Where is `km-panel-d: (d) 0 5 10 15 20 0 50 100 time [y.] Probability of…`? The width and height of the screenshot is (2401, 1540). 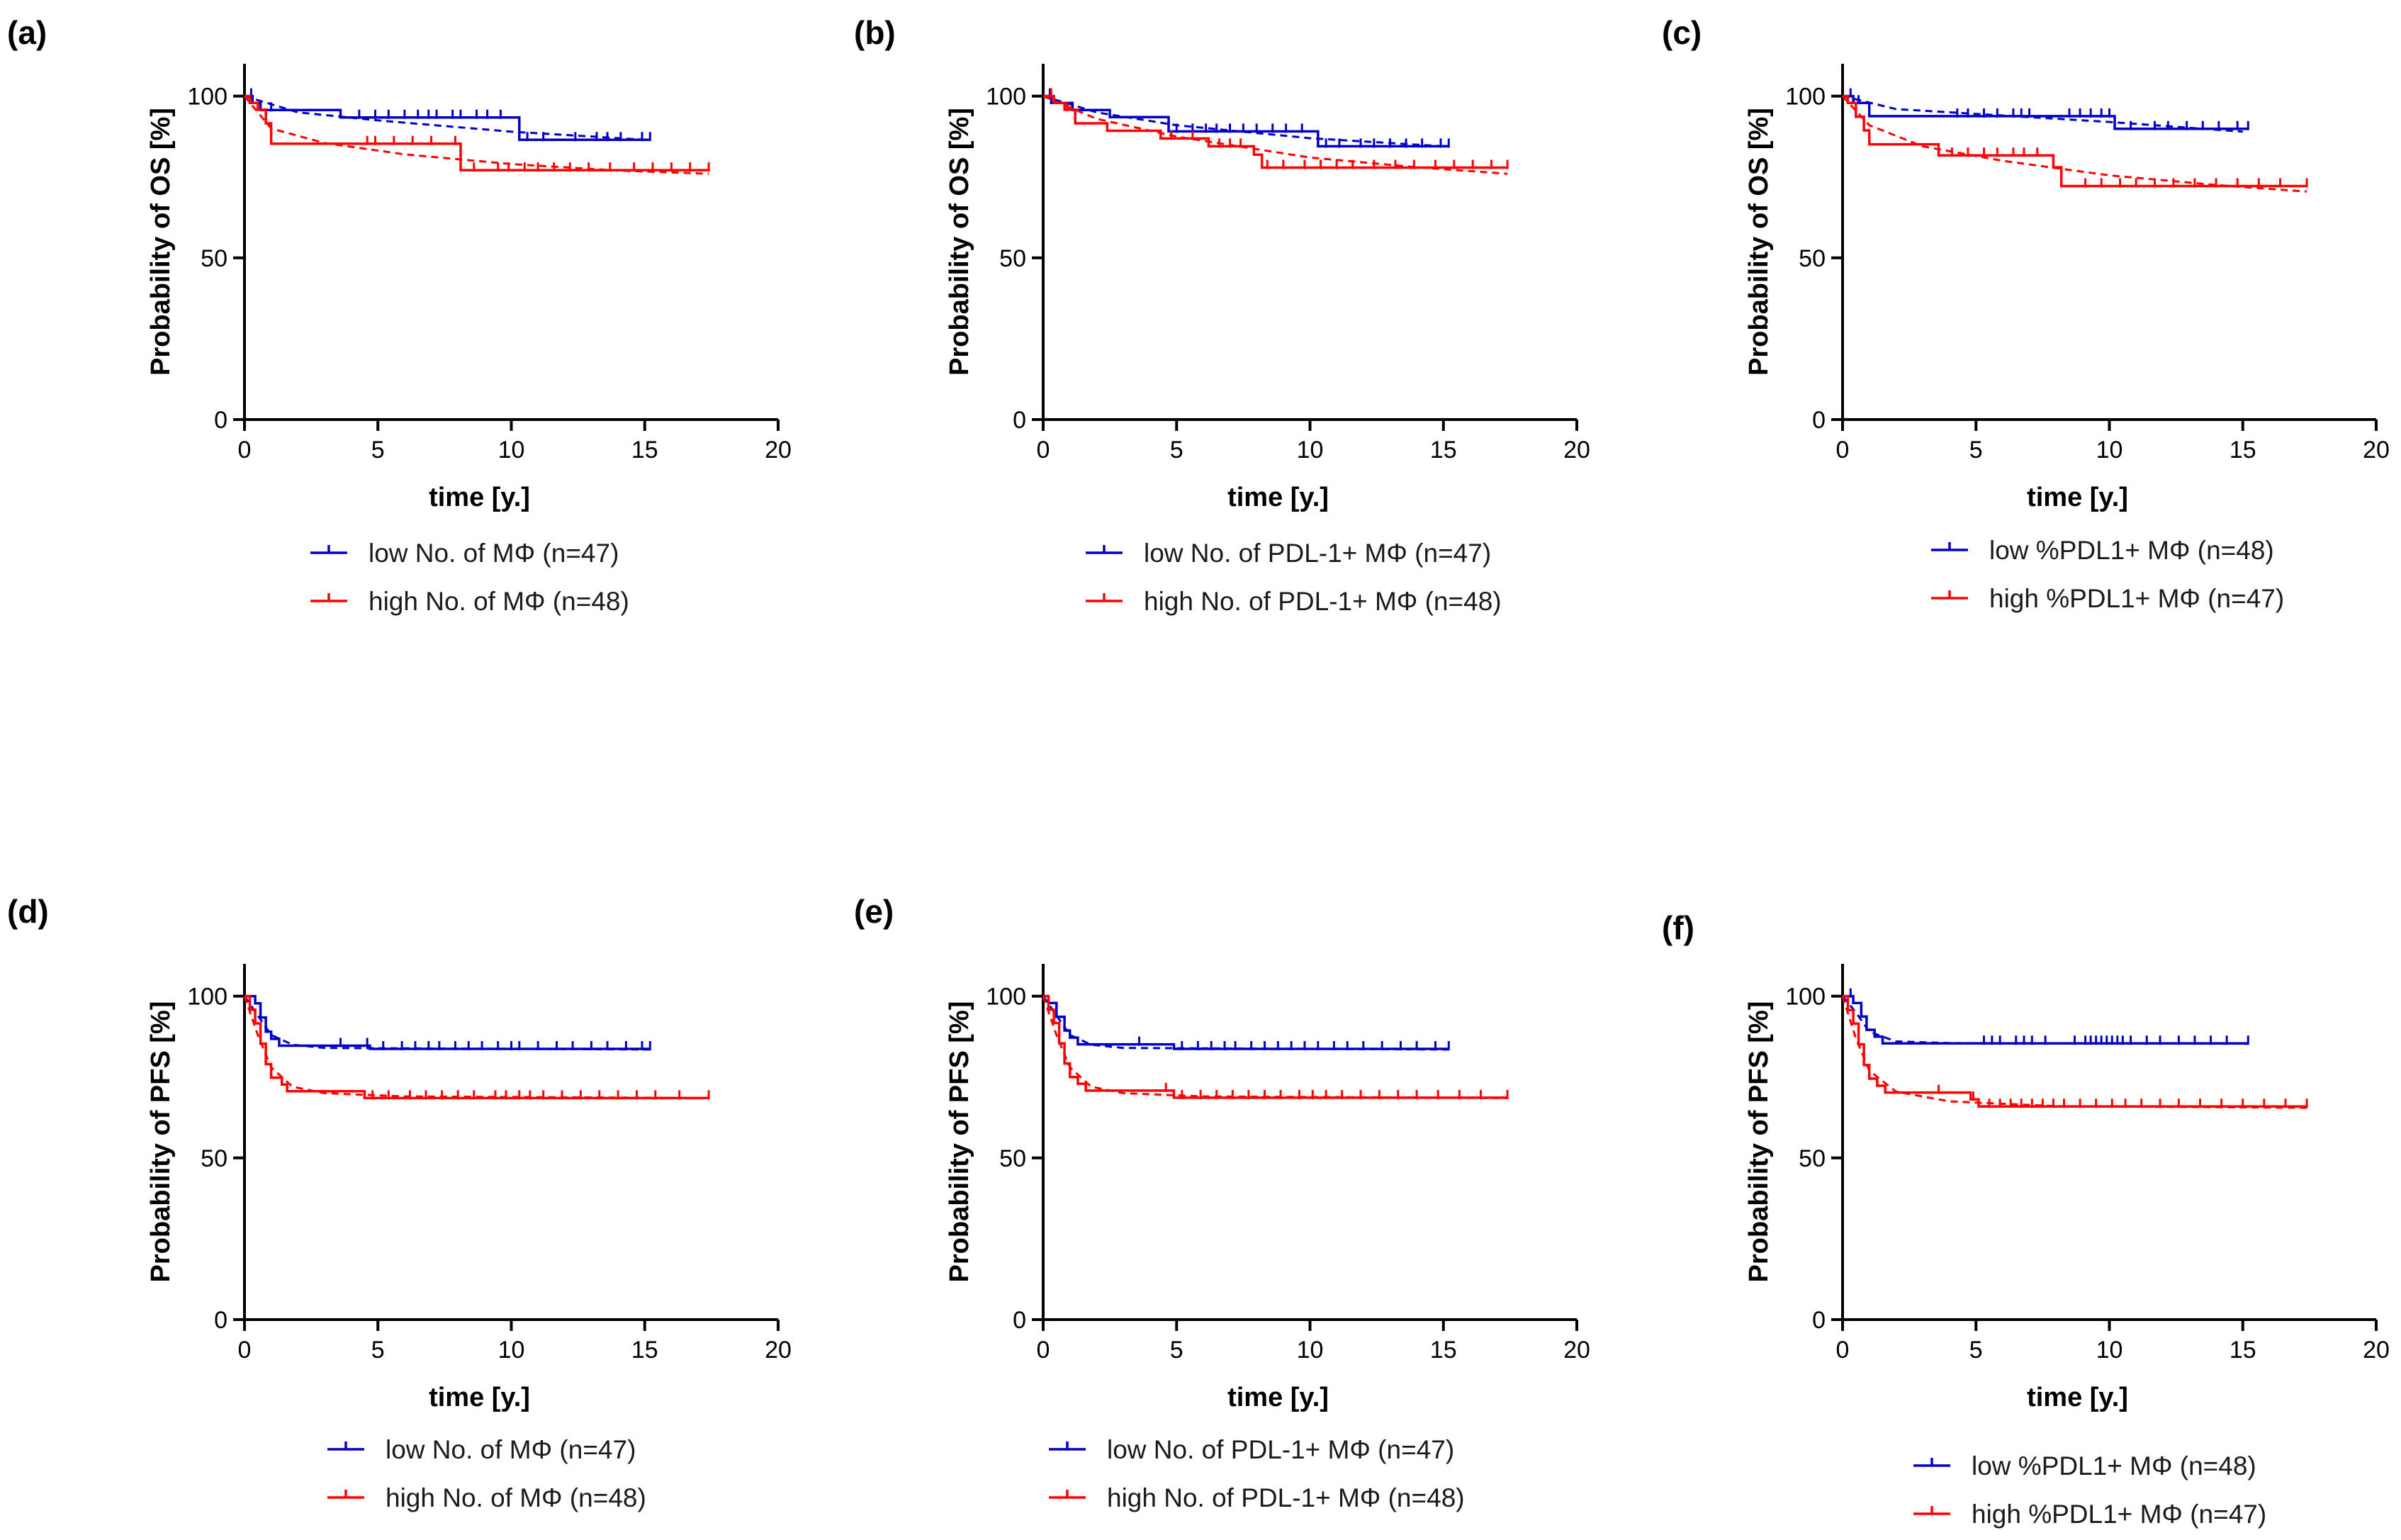
km-panel-d: (d) 0 5 10 15 20 0 50 100 time [y.] Probability of… is located at coordinates (400, 1202).